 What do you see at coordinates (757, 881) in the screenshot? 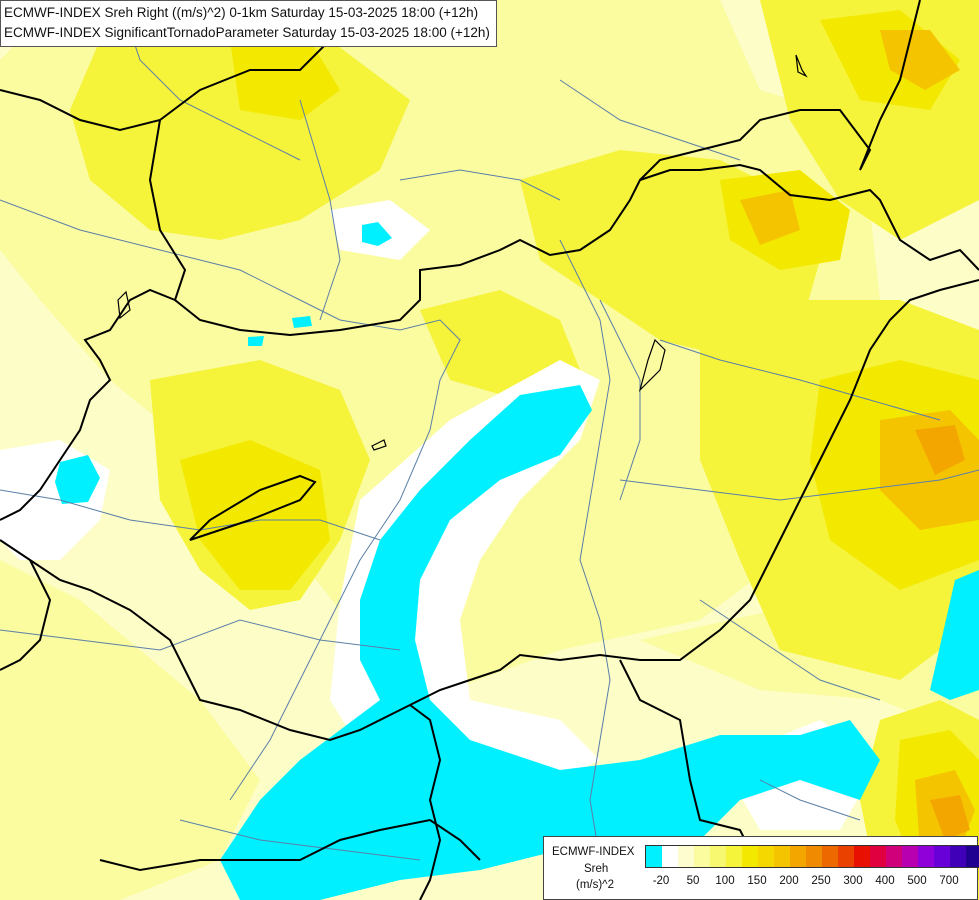
I see `legend-tick: 150` at bounding box center [757, 881].